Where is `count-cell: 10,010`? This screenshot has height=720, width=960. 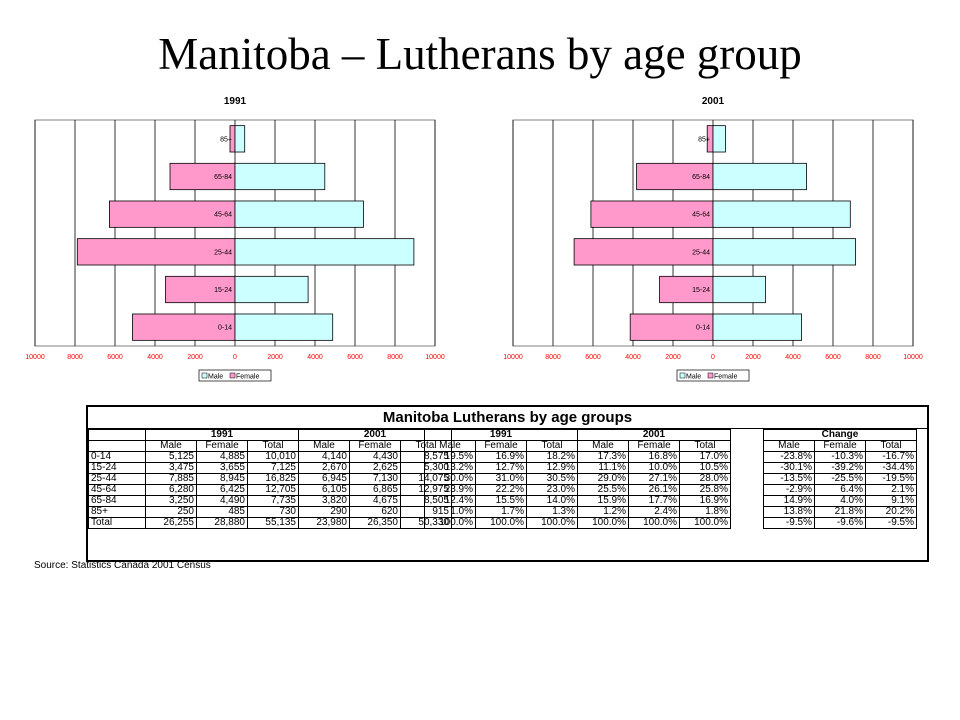 count-cell: 10,010 is located at coordinates (273, 457).